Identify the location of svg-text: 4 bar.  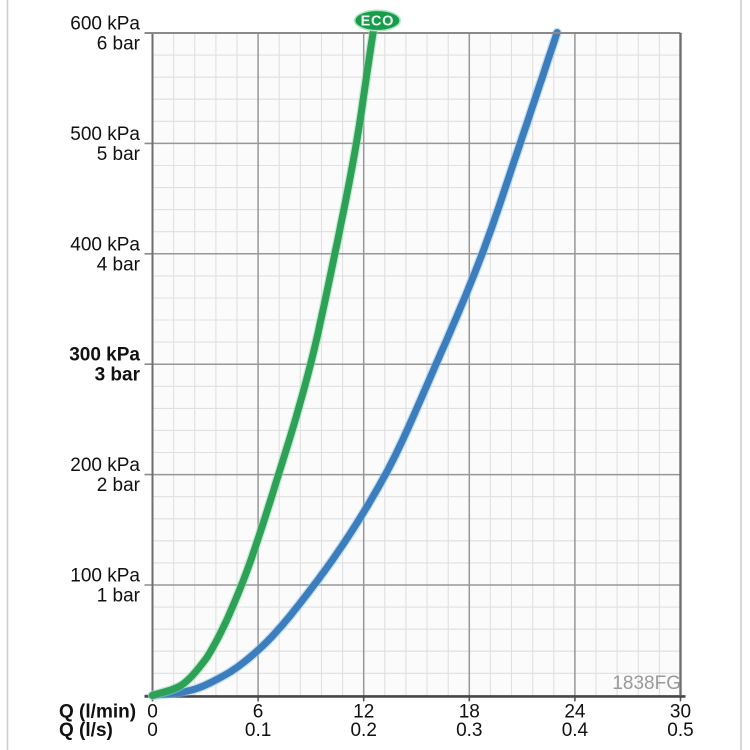
(119, 264).